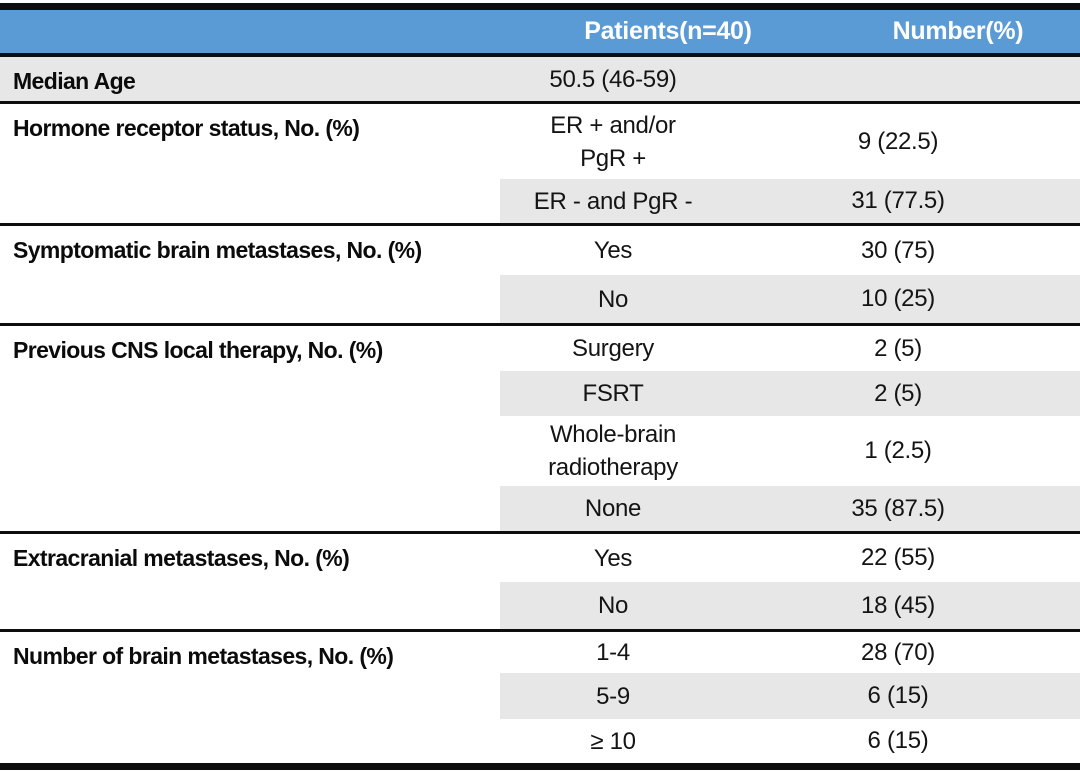 The image size is (1080, 781). I want to click on subcategory-text: 50.5 (46-59), so click(613, 79).